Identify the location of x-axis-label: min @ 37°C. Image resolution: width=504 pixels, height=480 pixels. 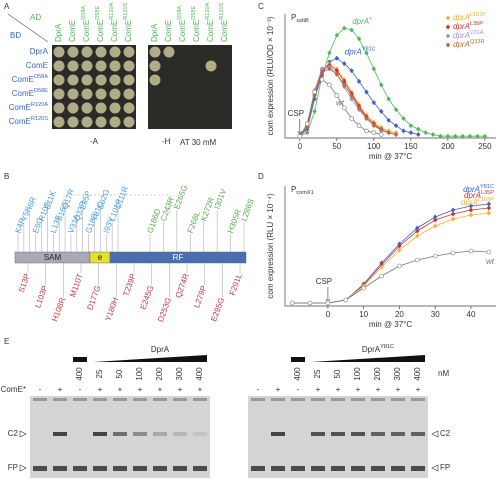
(391, 324).